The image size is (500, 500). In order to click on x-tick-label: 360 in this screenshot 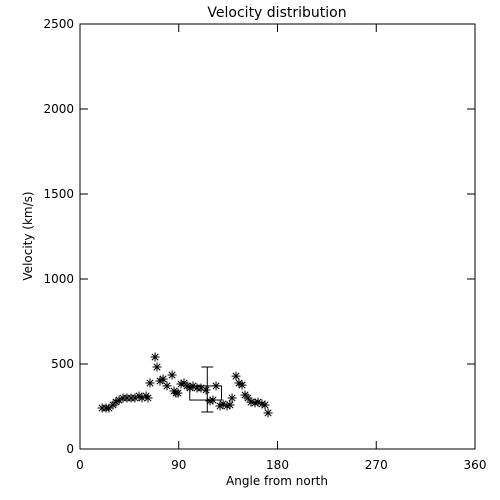, I will do `click(475, 465)`.